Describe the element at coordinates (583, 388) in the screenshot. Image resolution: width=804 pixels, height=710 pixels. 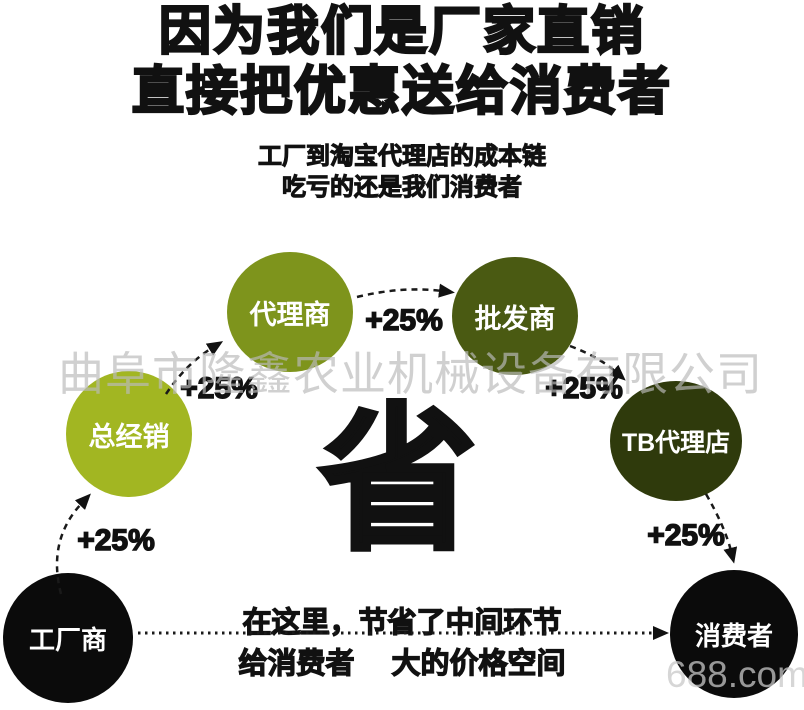
I see `increment-label-4: +25%` at that location.